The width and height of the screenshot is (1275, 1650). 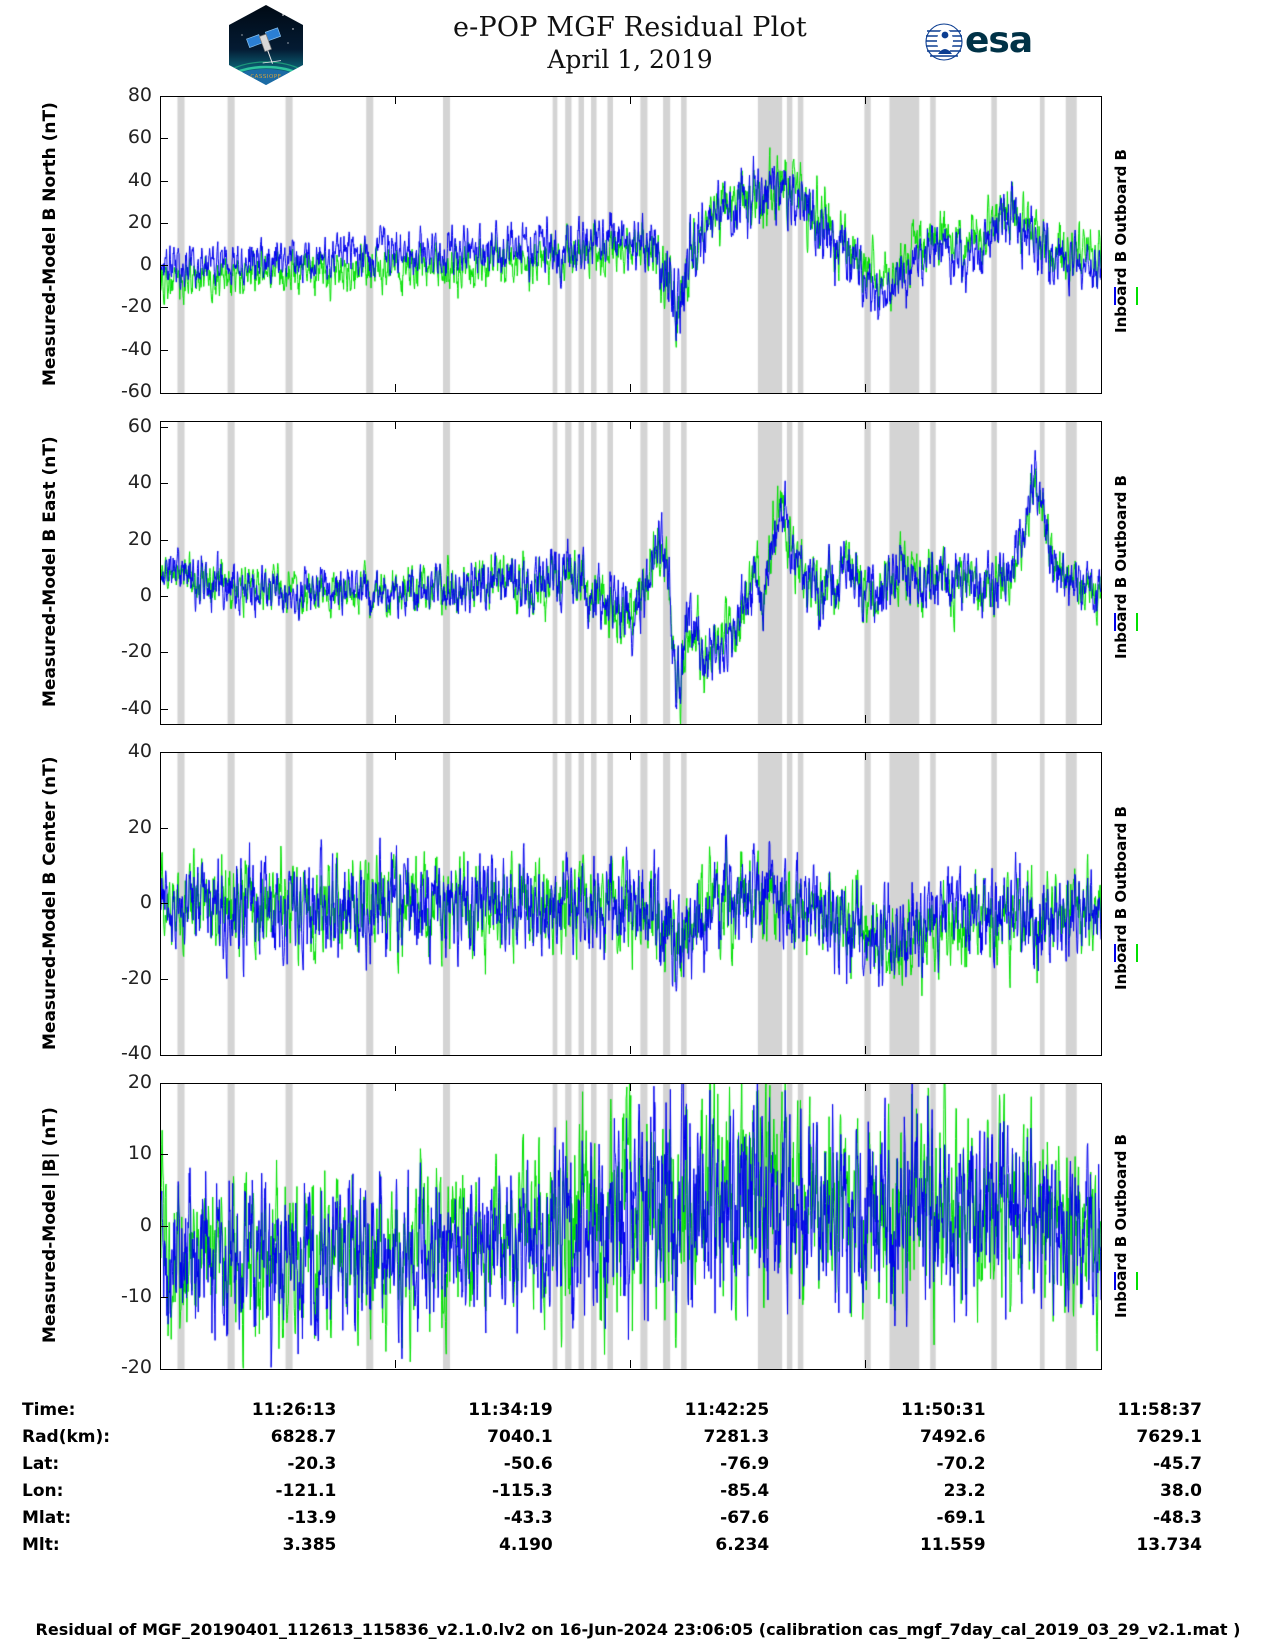 What do you see at coordinates (964, 1490) in the screenshot?
I see `table-cell: 23.2` at bounding box center [964, 1490].